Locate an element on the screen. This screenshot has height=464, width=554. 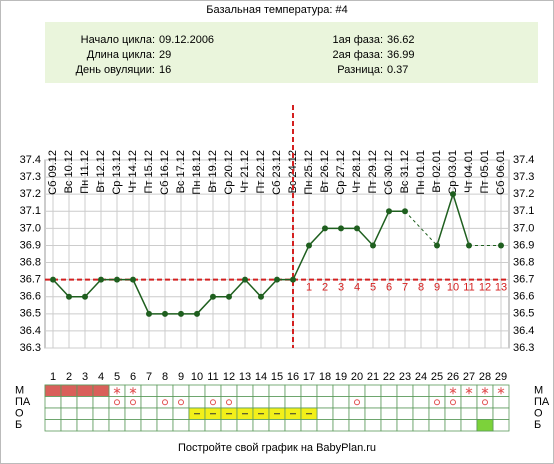
y-tick-label: 36.3 is located at coordinates (523, 348).